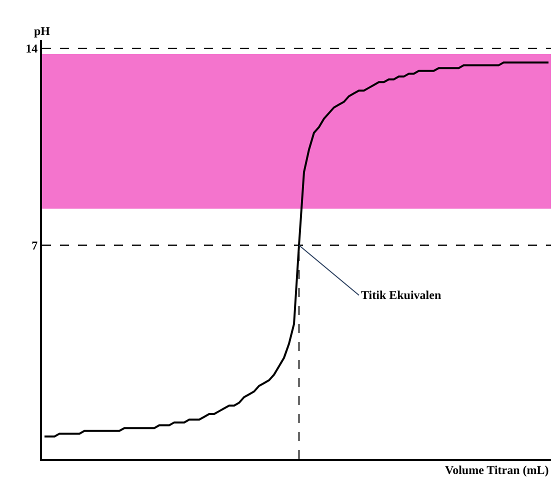 This screenshot has height=481, width=553. What do you see at coordinates (32, 49) in the screenshot?
I see `y-tick-label: 14` at bounding box center [32, 49].